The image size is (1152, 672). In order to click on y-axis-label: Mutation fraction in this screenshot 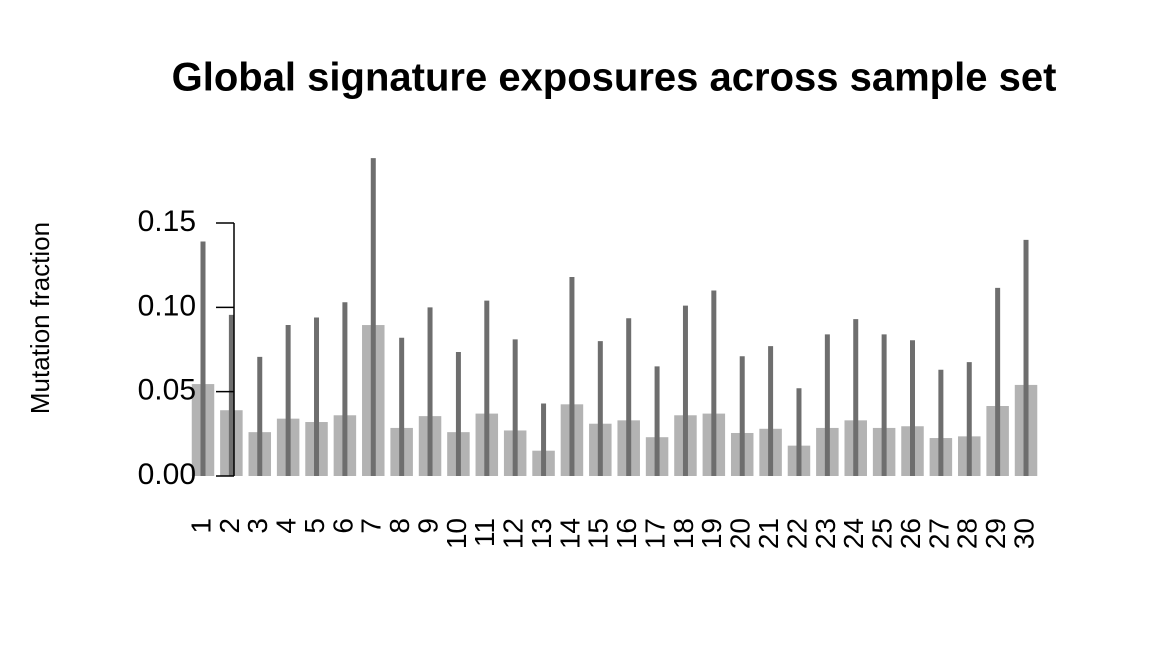, I will do `click(40, 318)`.